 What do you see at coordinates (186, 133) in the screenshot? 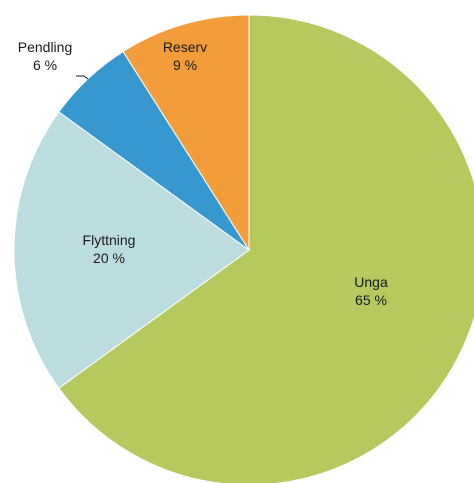
I see `pie-slice-reserv` at bounding box center [186, 133].